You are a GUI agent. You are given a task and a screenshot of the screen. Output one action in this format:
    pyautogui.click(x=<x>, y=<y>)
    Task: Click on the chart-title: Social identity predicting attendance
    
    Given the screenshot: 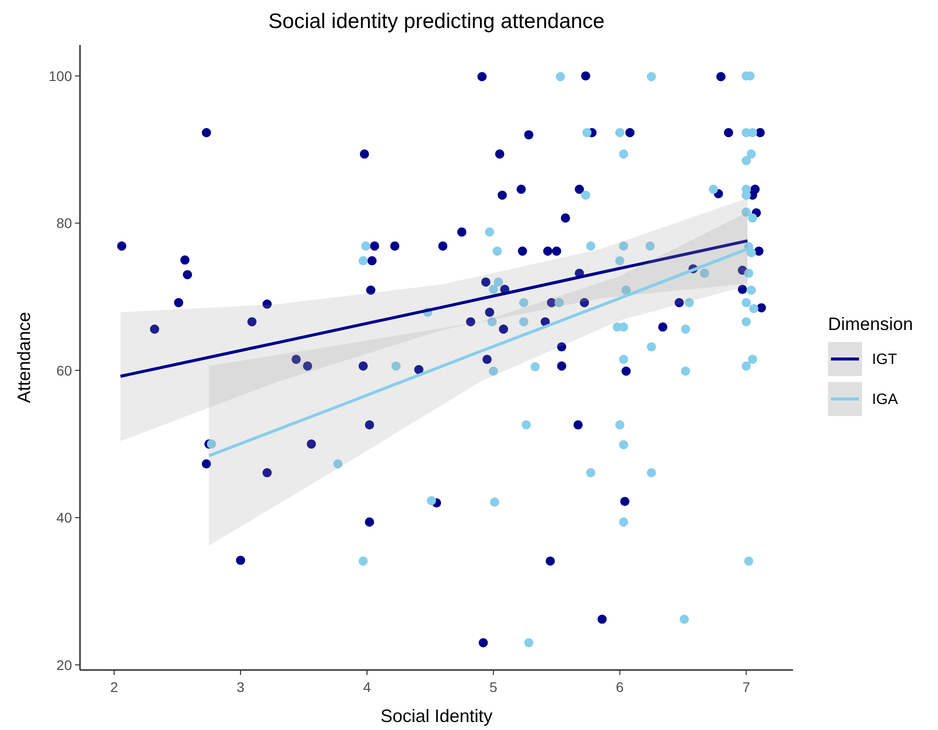 What is the action you would take?
    pyautogui.click(x=436, y=21)
    